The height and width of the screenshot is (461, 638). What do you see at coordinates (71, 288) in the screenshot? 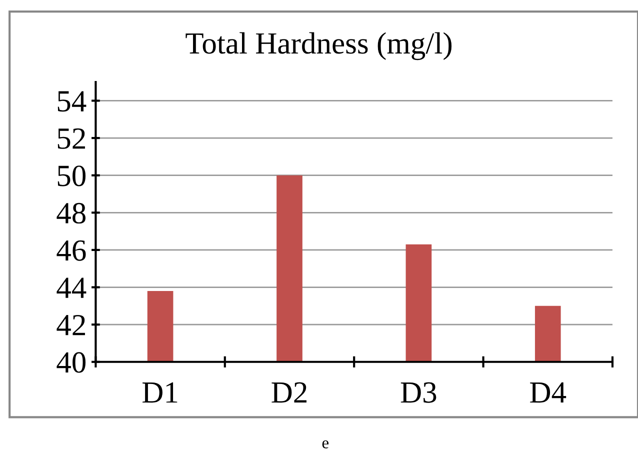
I see `y-tick-label: 44` at bounding box center [71, 288].